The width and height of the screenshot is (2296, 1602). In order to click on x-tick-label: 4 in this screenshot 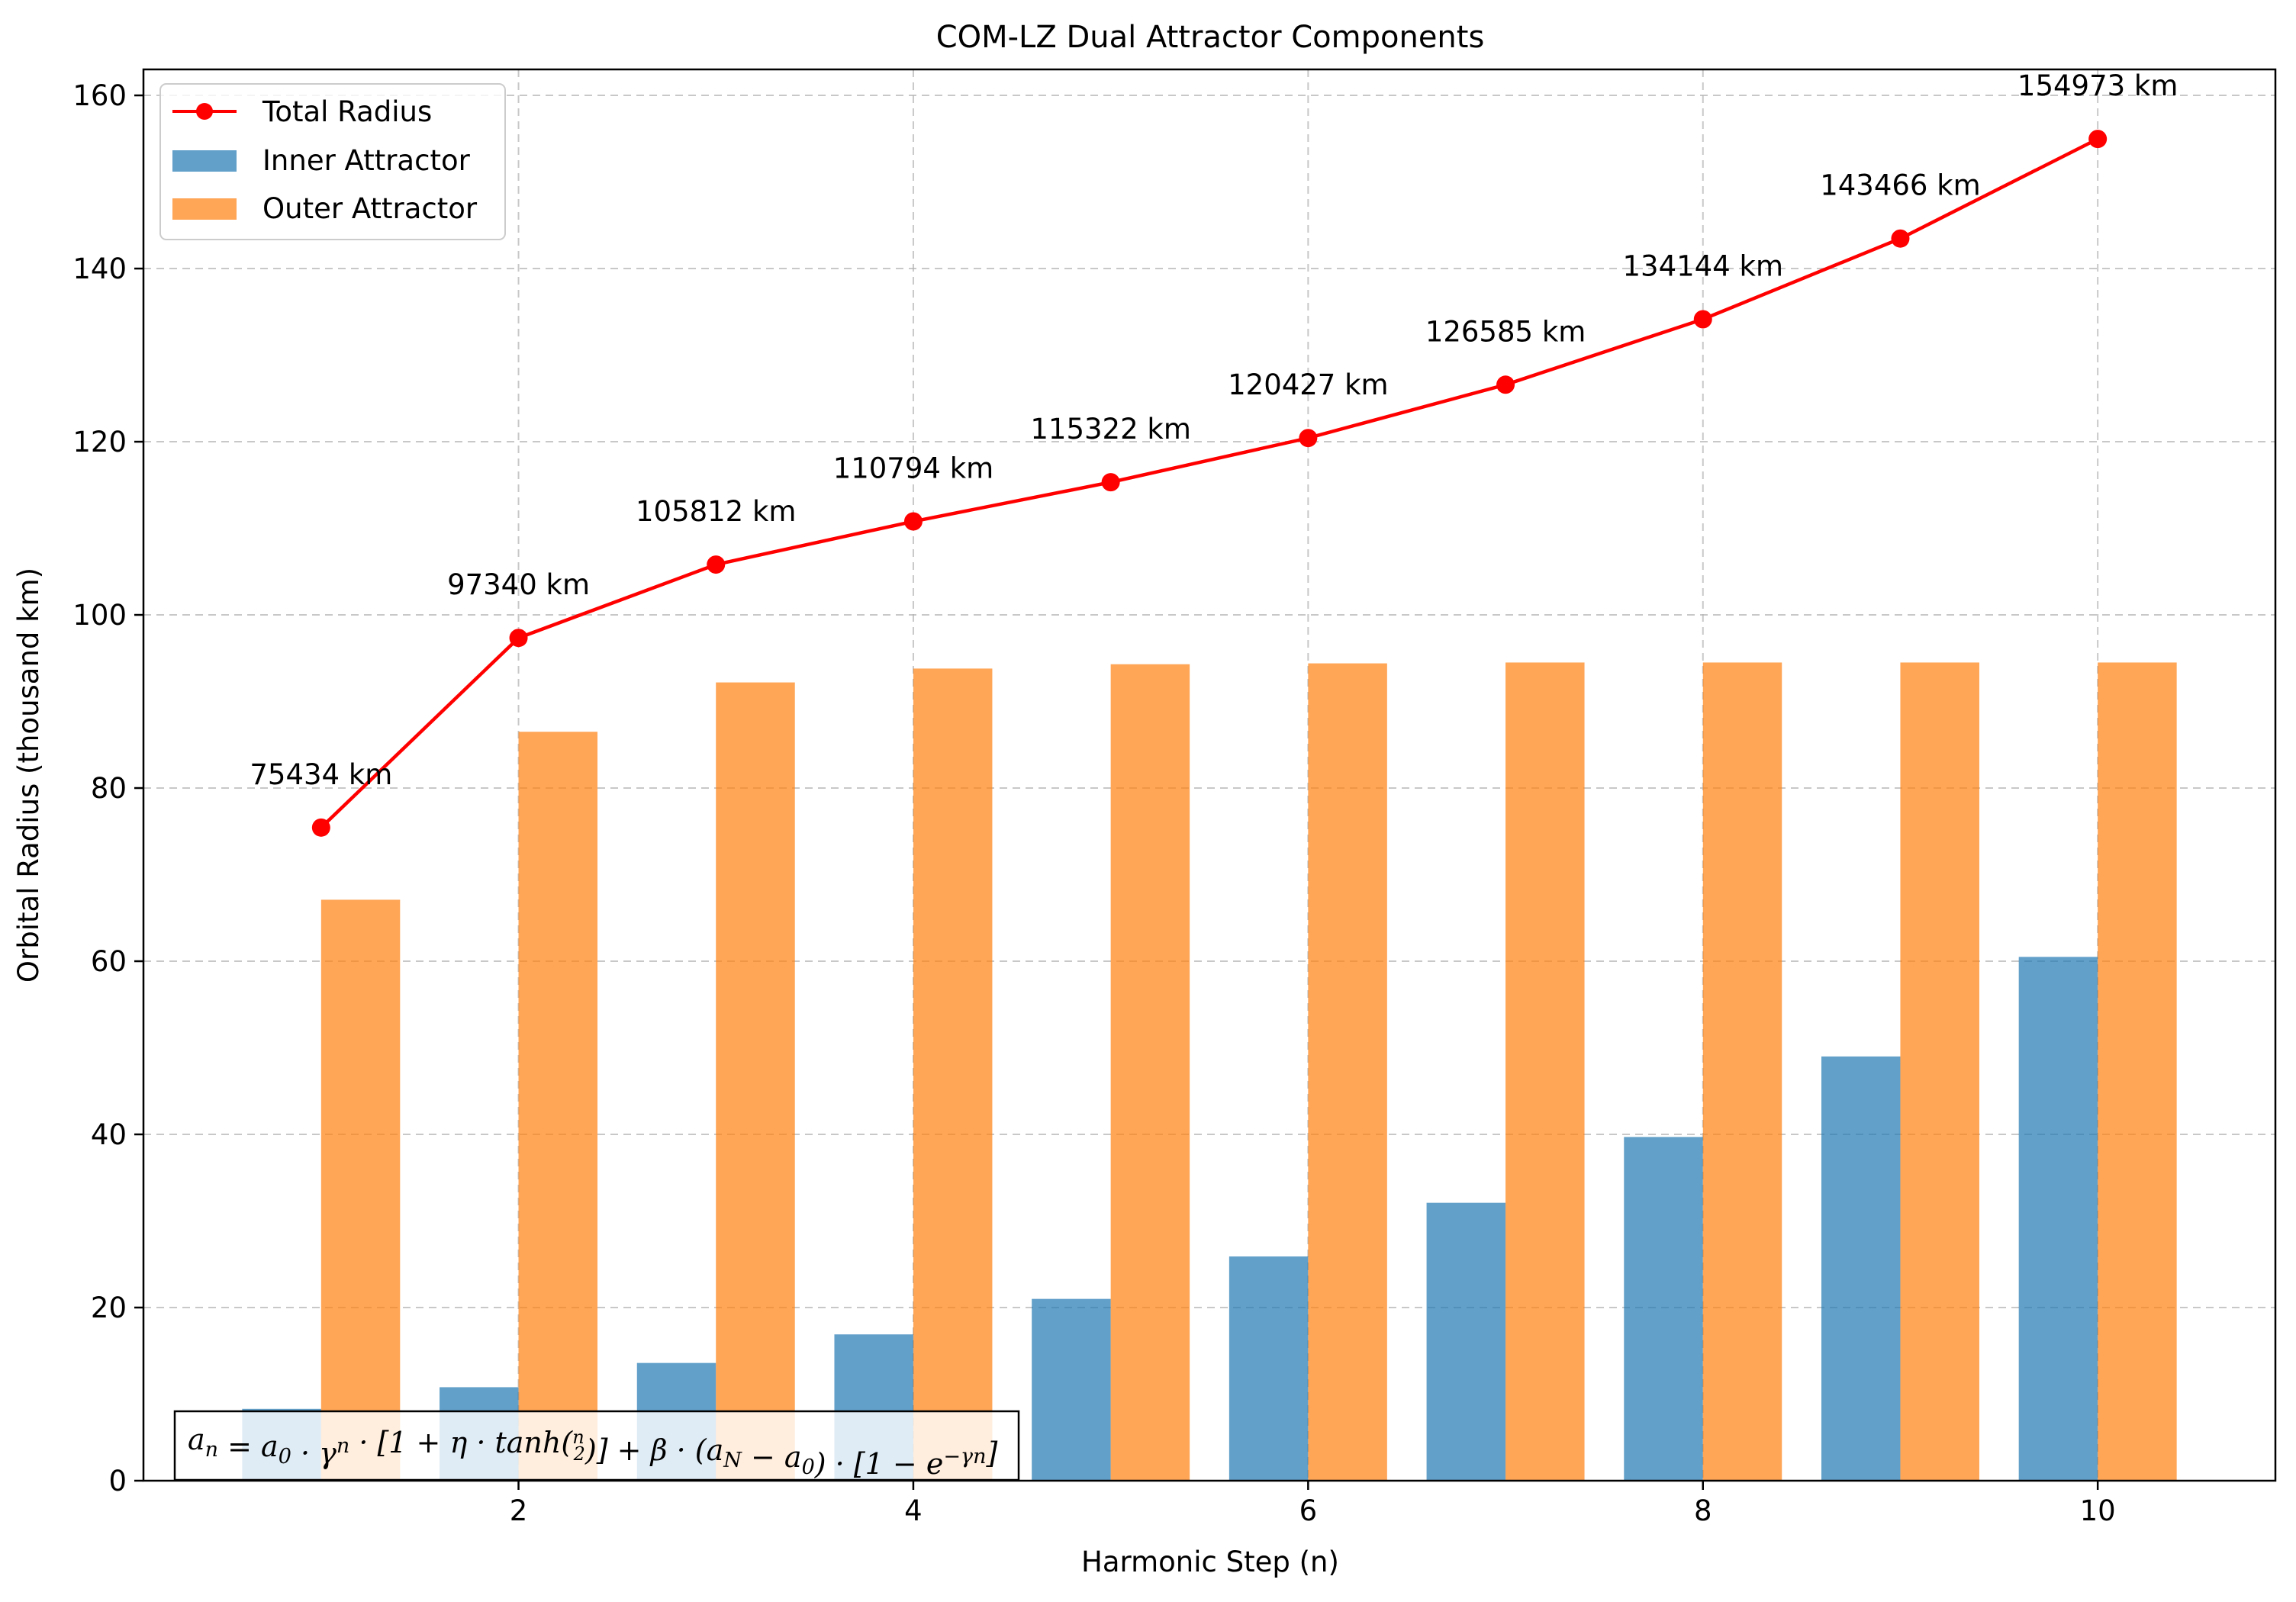, I will do `click(913, 1511)`.